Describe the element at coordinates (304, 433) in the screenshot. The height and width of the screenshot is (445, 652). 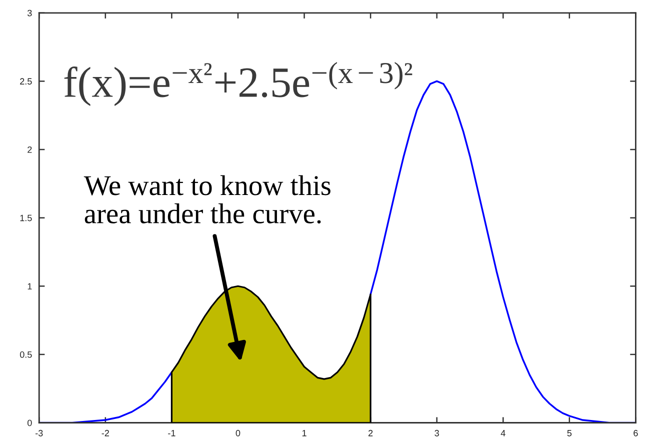
I see `x-tick-label: 1` at that location.